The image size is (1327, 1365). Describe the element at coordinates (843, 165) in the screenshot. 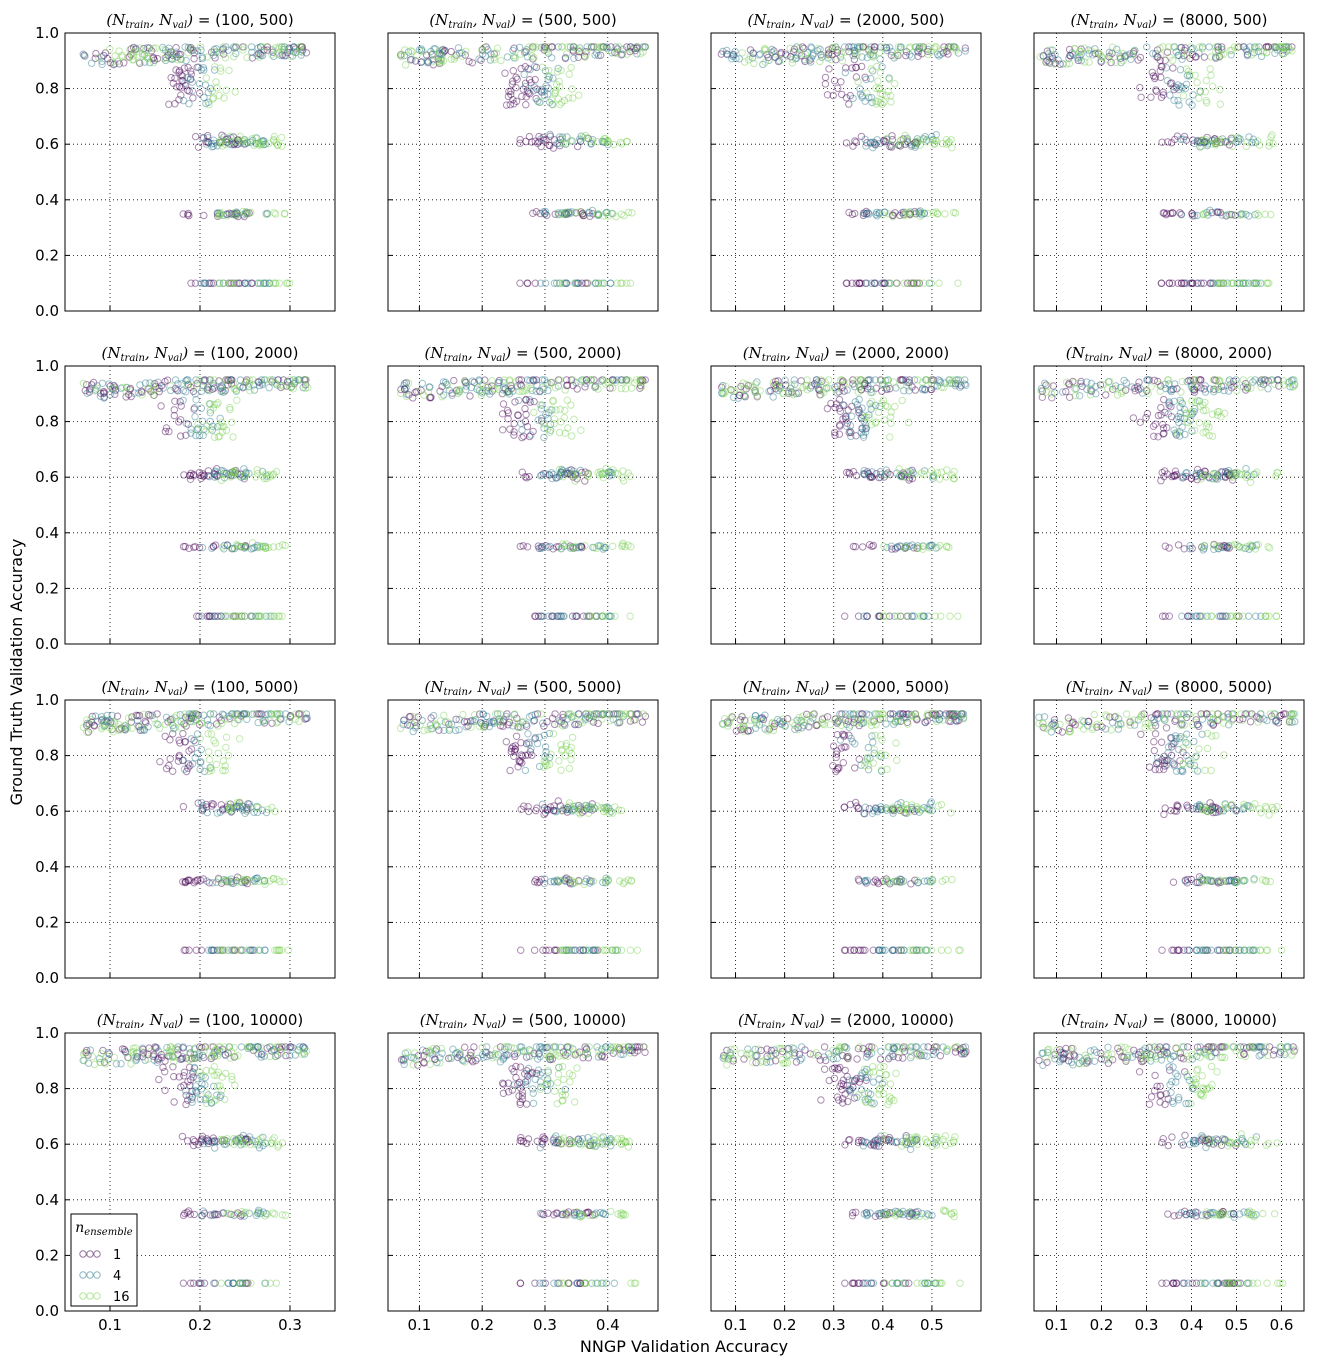

I see `points` at that location.